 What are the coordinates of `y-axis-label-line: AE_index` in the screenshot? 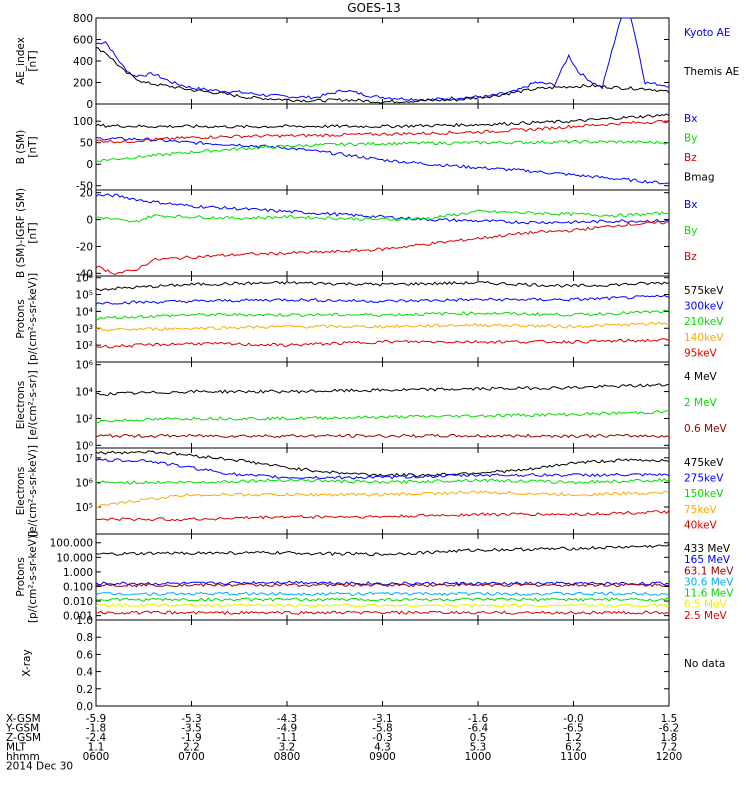 It's located at (21, 61).